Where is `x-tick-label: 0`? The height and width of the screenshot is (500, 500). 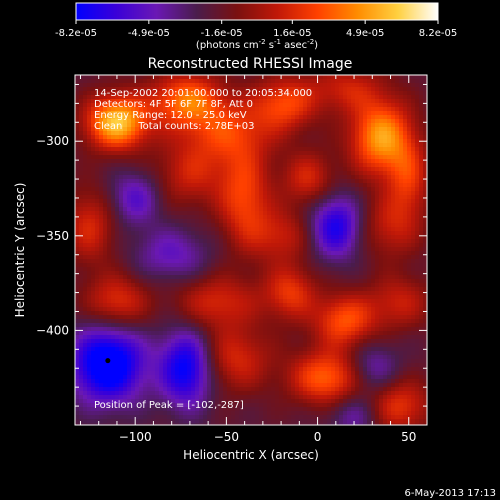 x-tick-label: 0 is located at coordinates (318, 437).